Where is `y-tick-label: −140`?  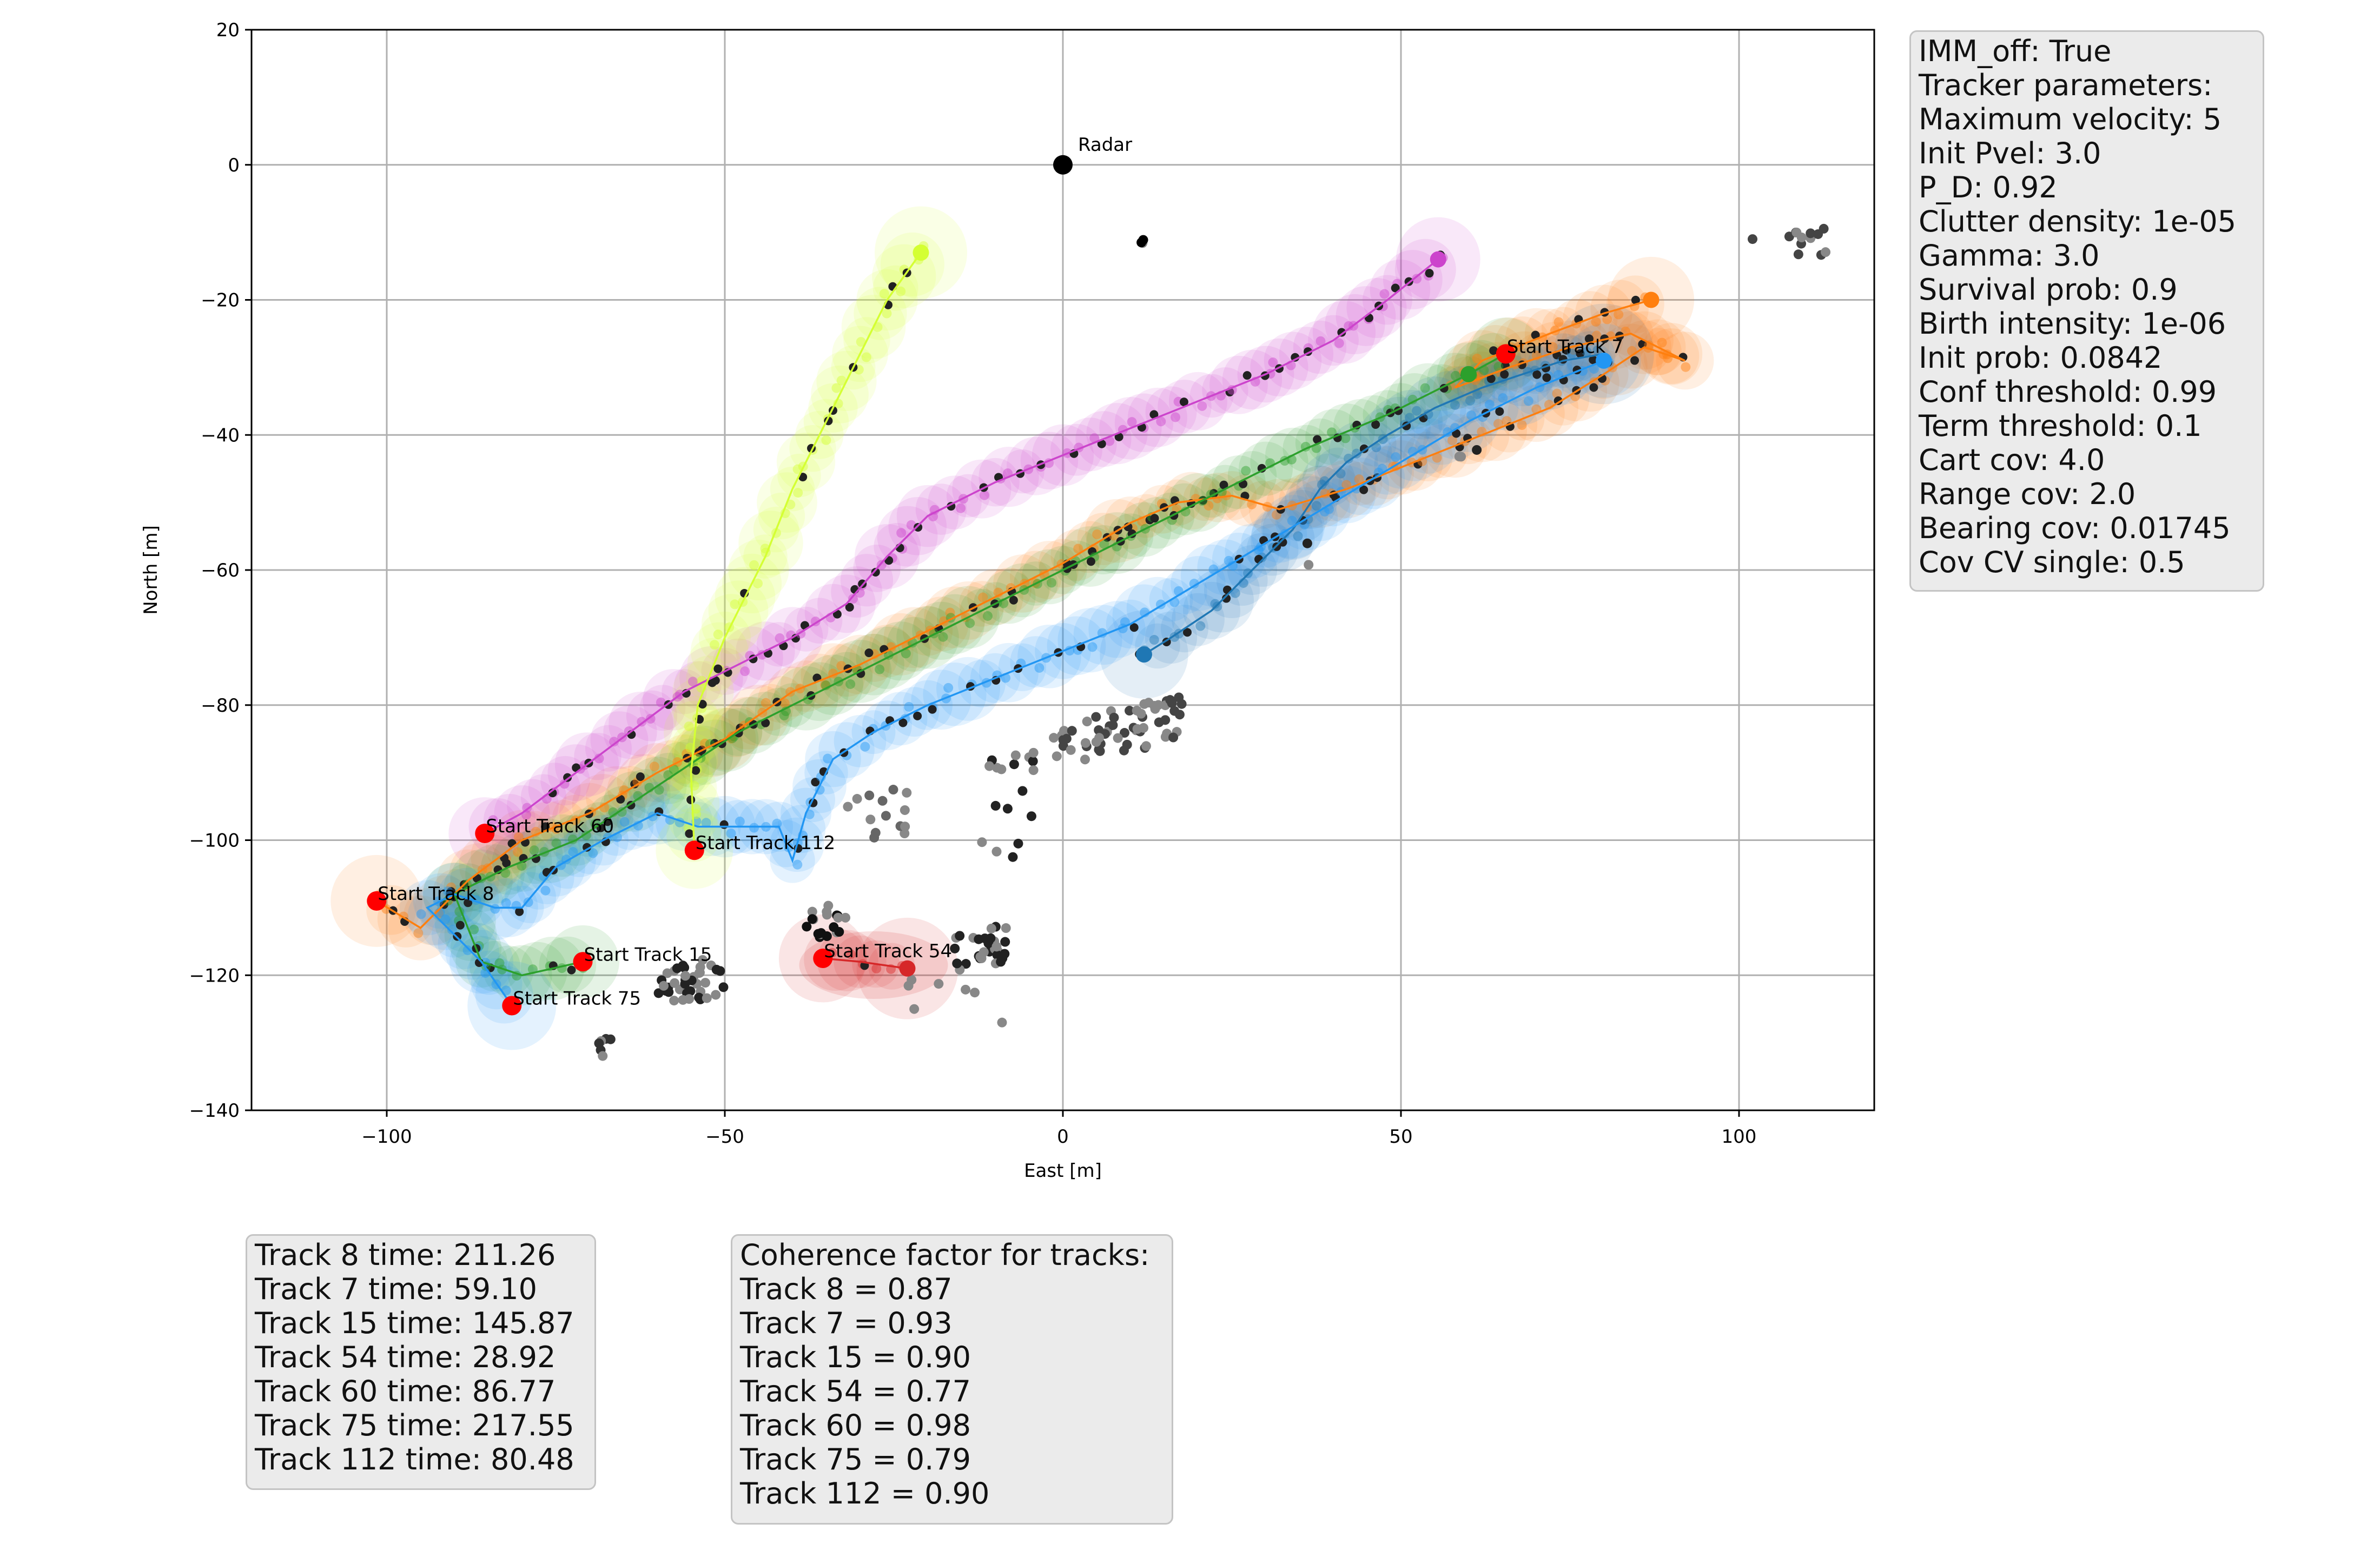
y-tick-label: −140 is located at coordinates (215, 1111).